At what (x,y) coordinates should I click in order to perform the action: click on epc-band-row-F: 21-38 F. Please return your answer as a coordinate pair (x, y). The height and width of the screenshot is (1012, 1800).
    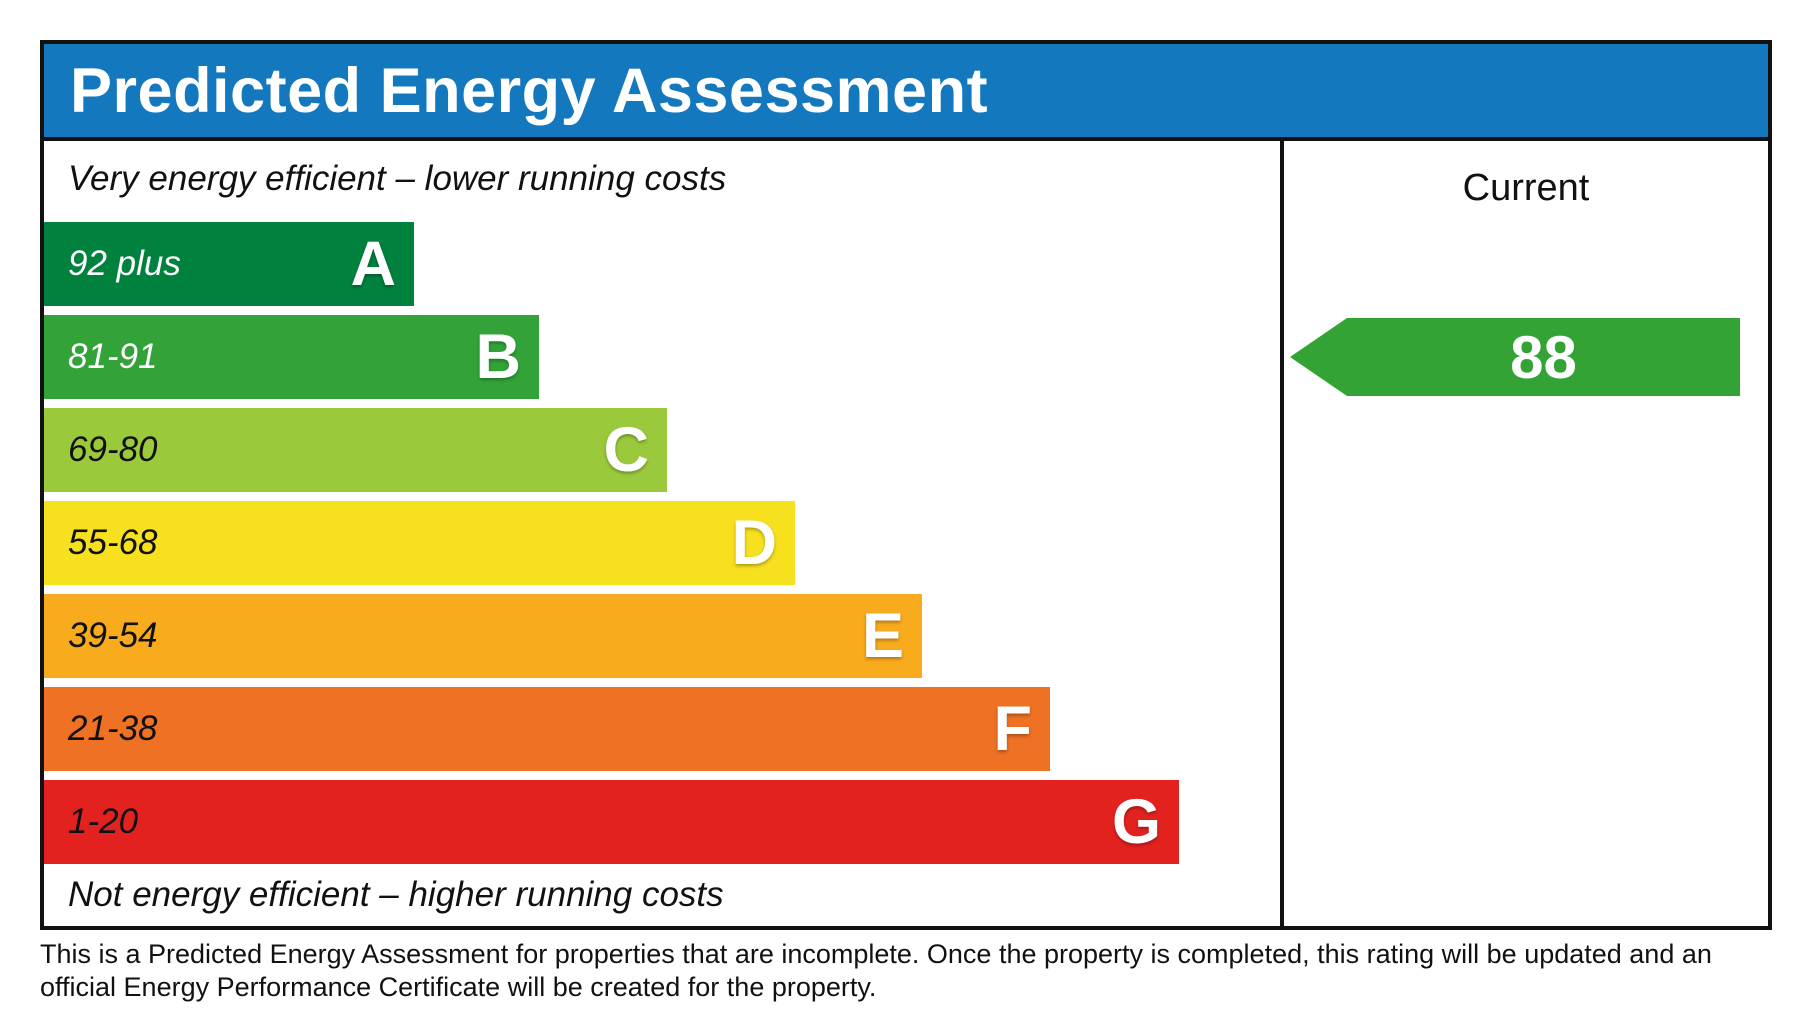
    Looking at the image, I should click on (547, 729).